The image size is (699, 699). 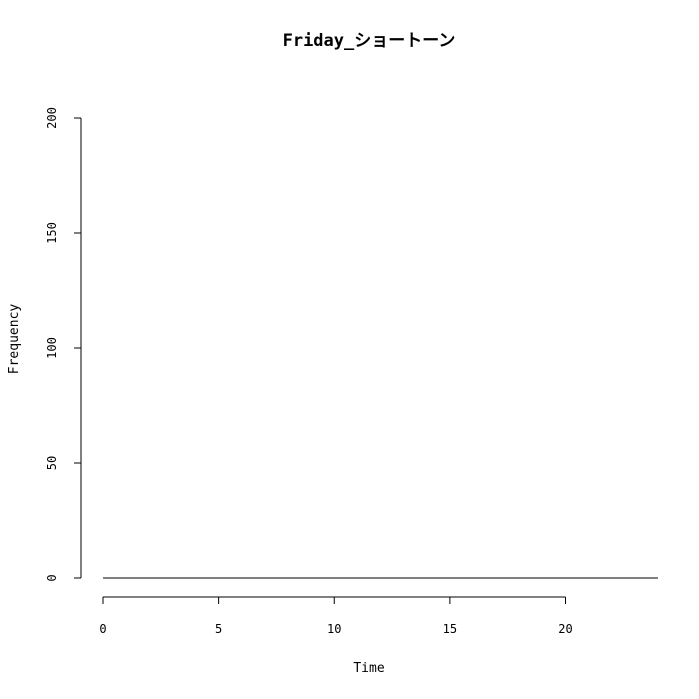 I want to click on y-tick-label: 0, so click(x=52, y=577).